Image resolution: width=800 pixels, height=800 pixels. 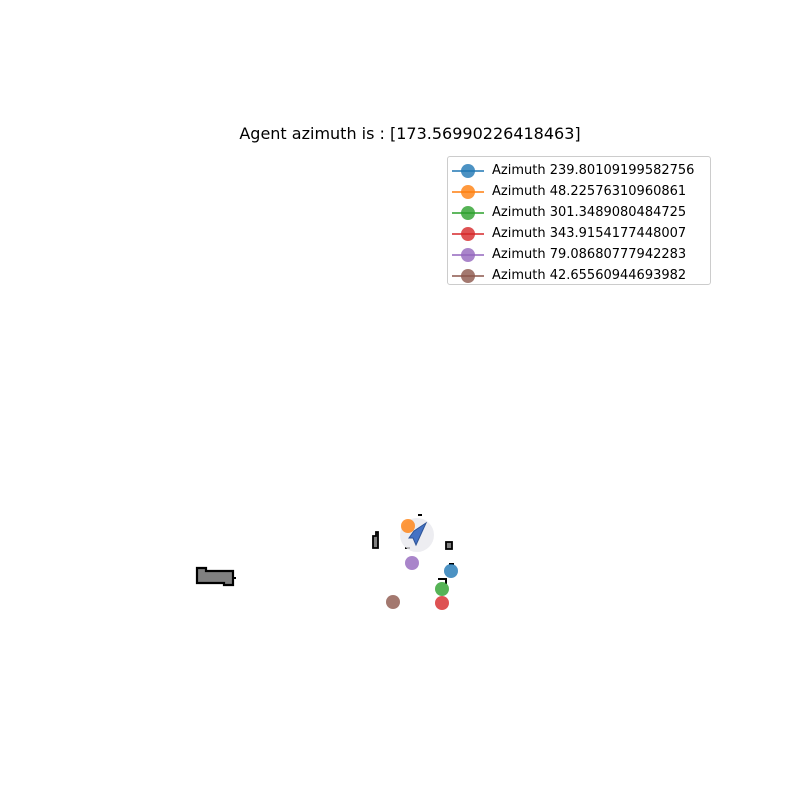 I want to click on legend-label-3: Azimuth 301.3489080484725, so click(x=589, y=212).